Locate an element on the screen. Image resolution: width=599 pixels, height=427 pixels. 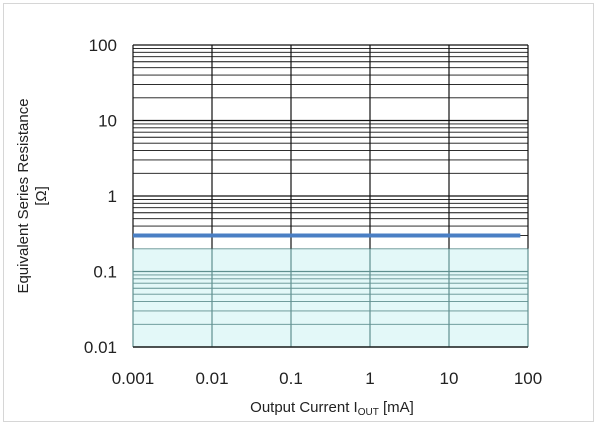
x-axis-label: Output Current IOUT [mA] is located at coordinates (332, 408).